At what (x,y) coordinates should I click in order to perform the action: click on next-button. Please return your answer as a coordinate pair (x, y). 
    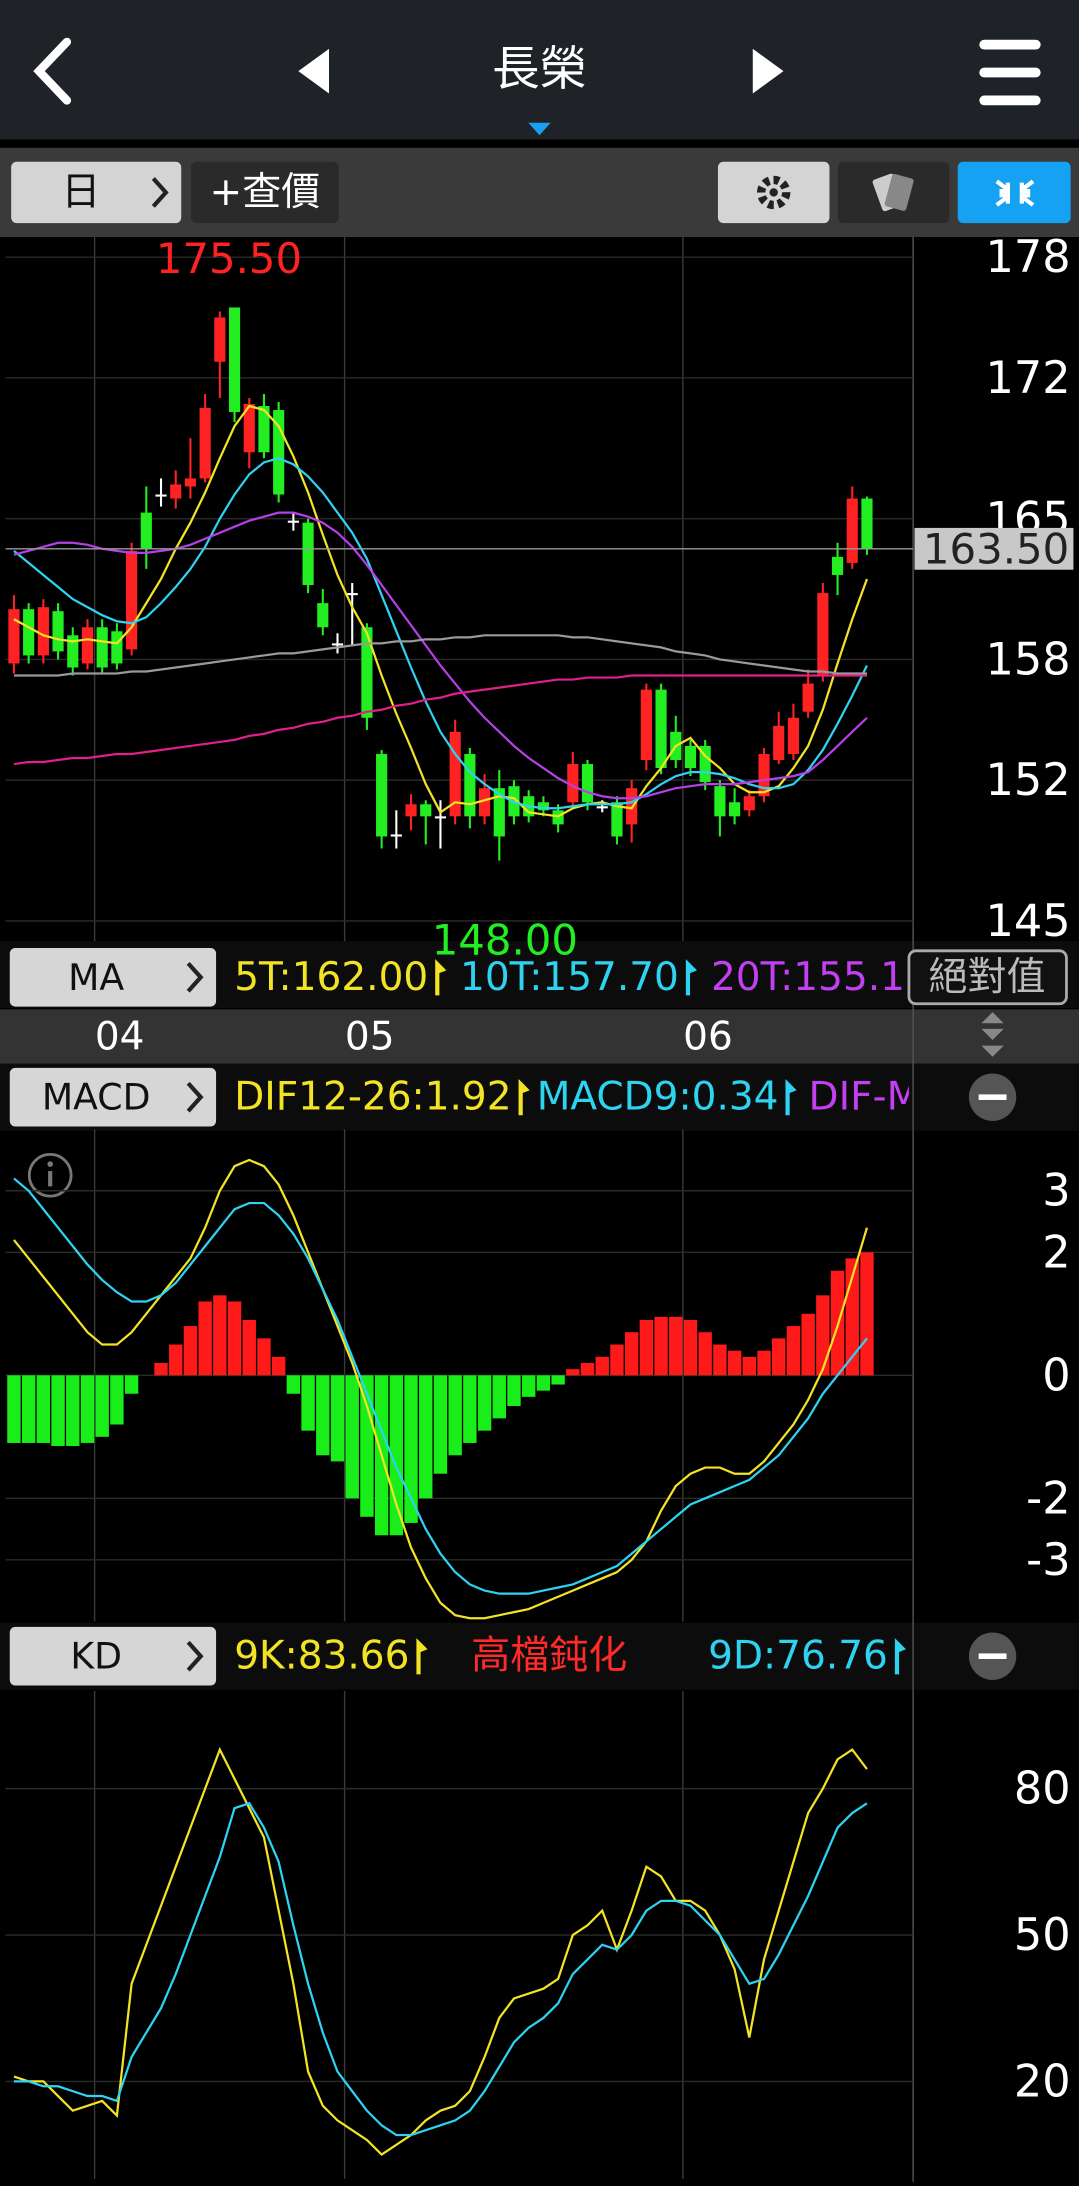
    Looking at the image, I should click on (768, 71).